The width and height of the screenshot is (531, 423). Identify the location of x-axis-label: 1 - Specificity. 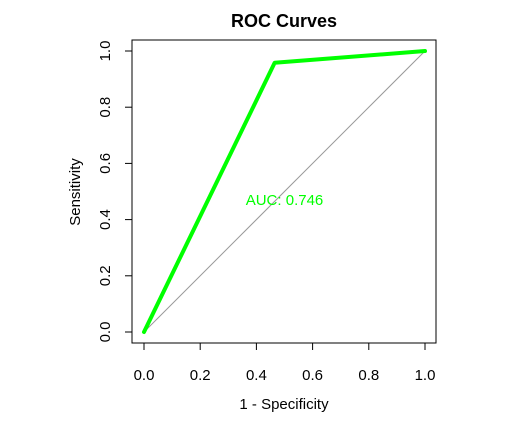
(284, 404).